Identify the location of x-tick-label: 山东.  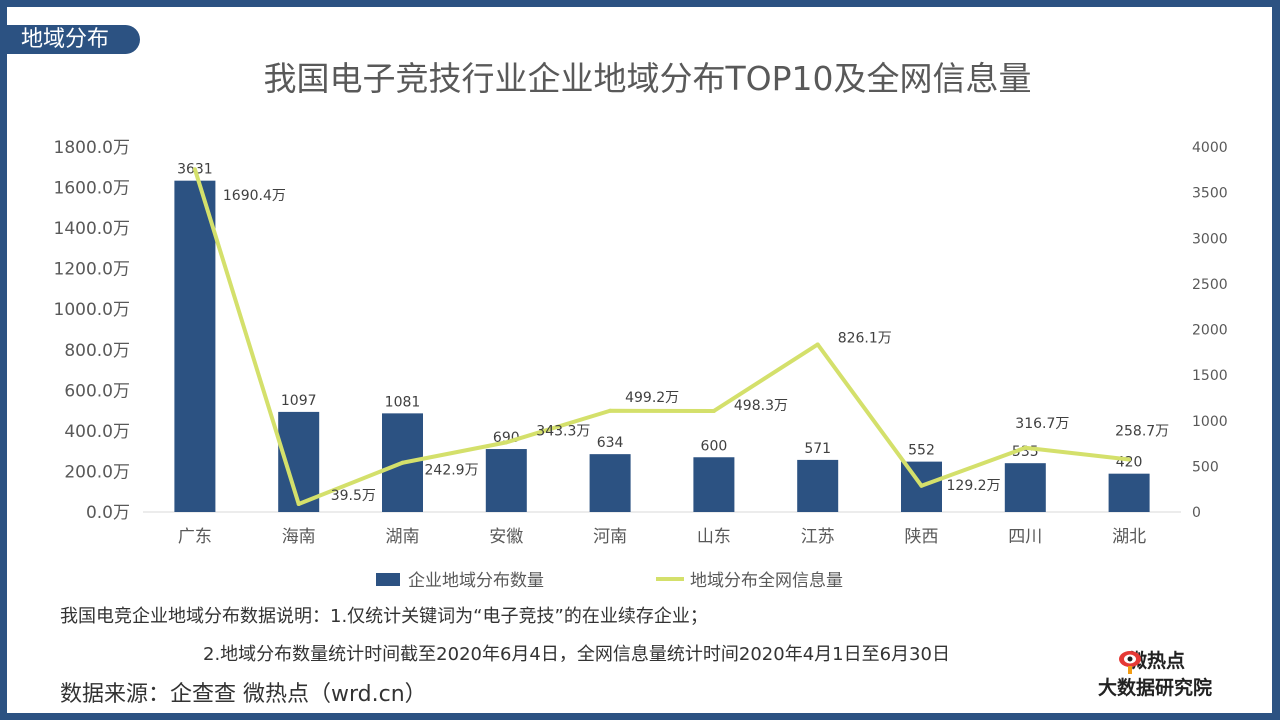
(714, 537).